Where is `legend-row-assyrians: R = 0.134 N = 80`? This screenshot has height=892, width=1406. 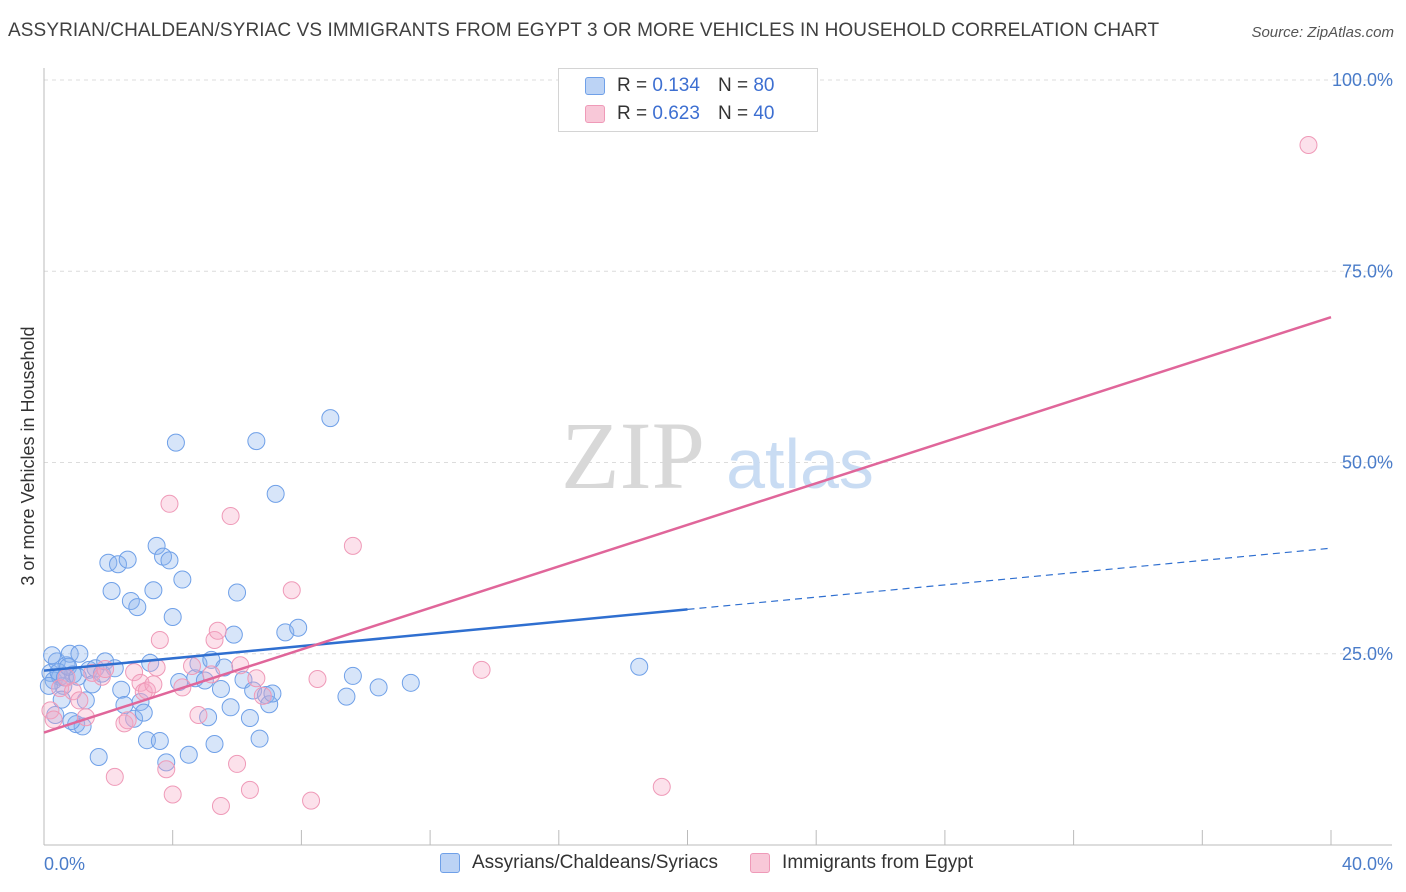 legend-row-assyrians: R = 0.134 N = 80 is located at coordinates (679, 86).